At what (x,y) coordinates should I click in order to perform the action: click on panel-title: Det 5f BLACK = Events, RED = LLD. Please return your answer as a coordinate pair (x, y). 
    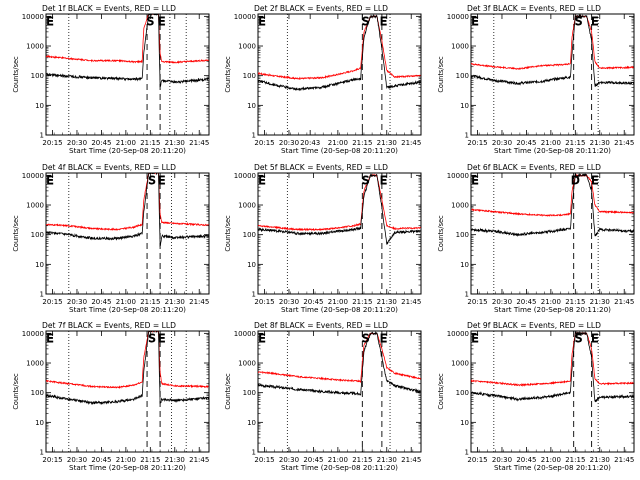
    Looking at the image, I should click on (321, 167).